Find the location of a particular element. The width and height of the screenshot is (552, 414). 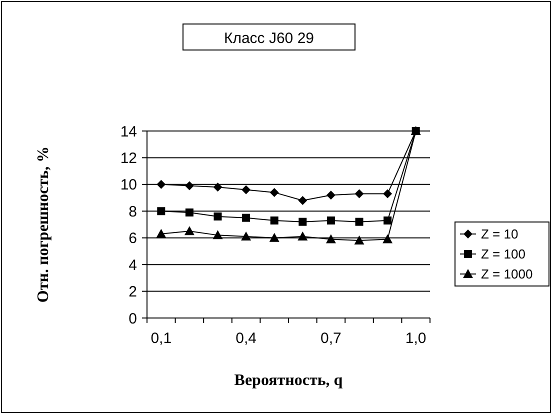

chart-title: Класс J60 29 is located at coordinates (269, 38).